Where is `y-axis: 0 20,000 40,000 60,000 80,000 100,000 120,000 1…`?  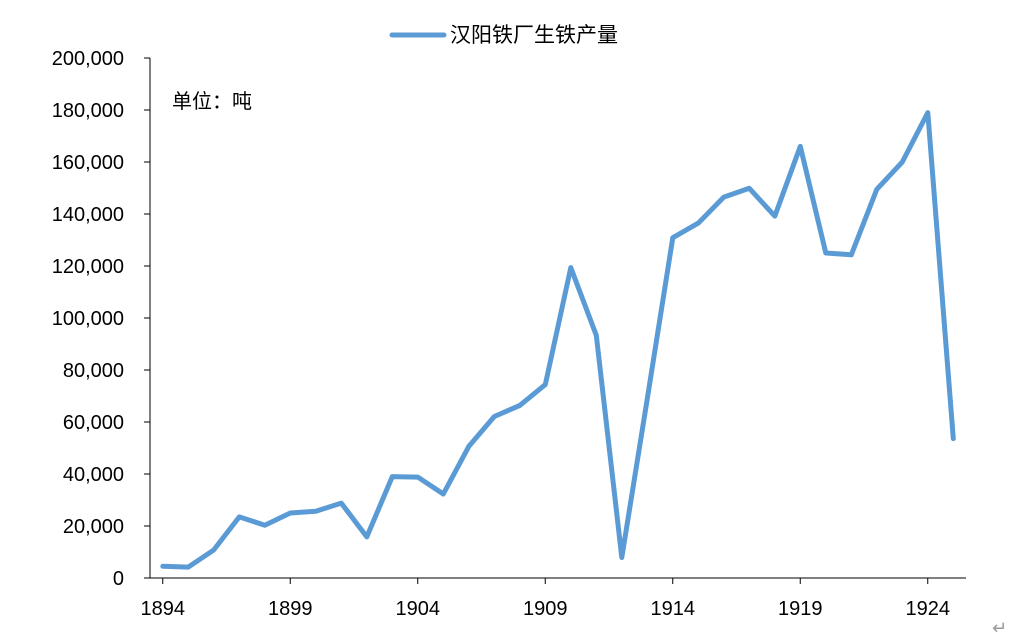 y-axis: 0 20,000 40,000 60,000 80,000 100,000 120,000 1… is located at coordinates (101, 319).